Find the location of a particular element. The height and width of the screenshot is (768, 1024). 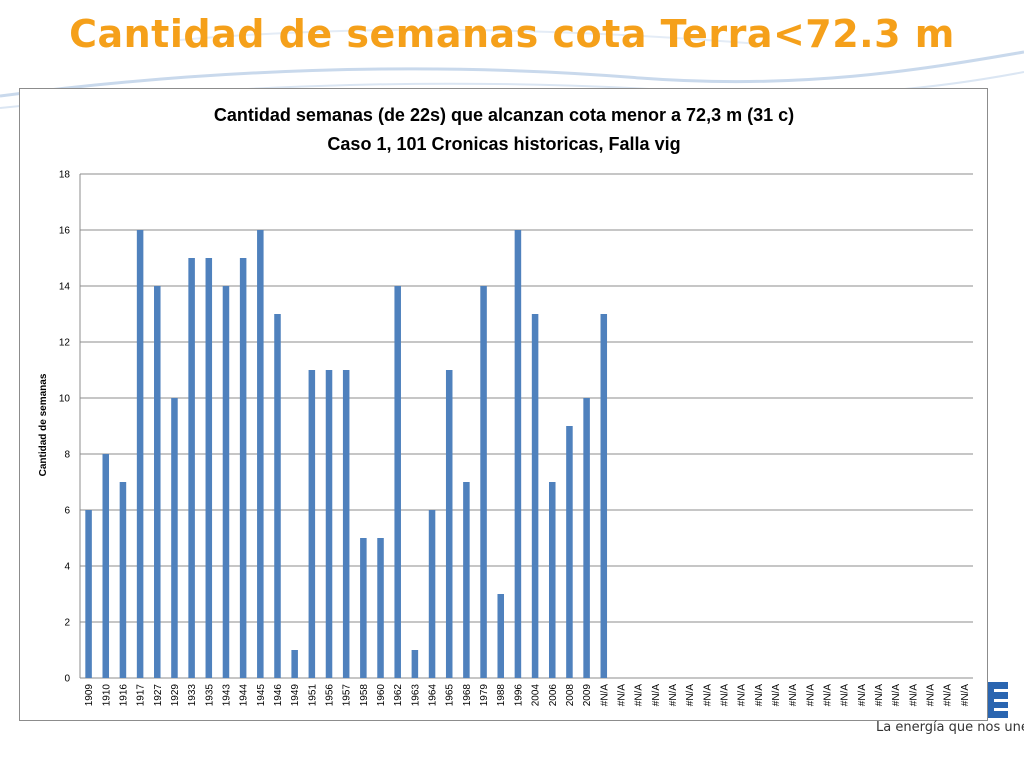

x-tick-label: 1996 is located at coordinates (518, 695).